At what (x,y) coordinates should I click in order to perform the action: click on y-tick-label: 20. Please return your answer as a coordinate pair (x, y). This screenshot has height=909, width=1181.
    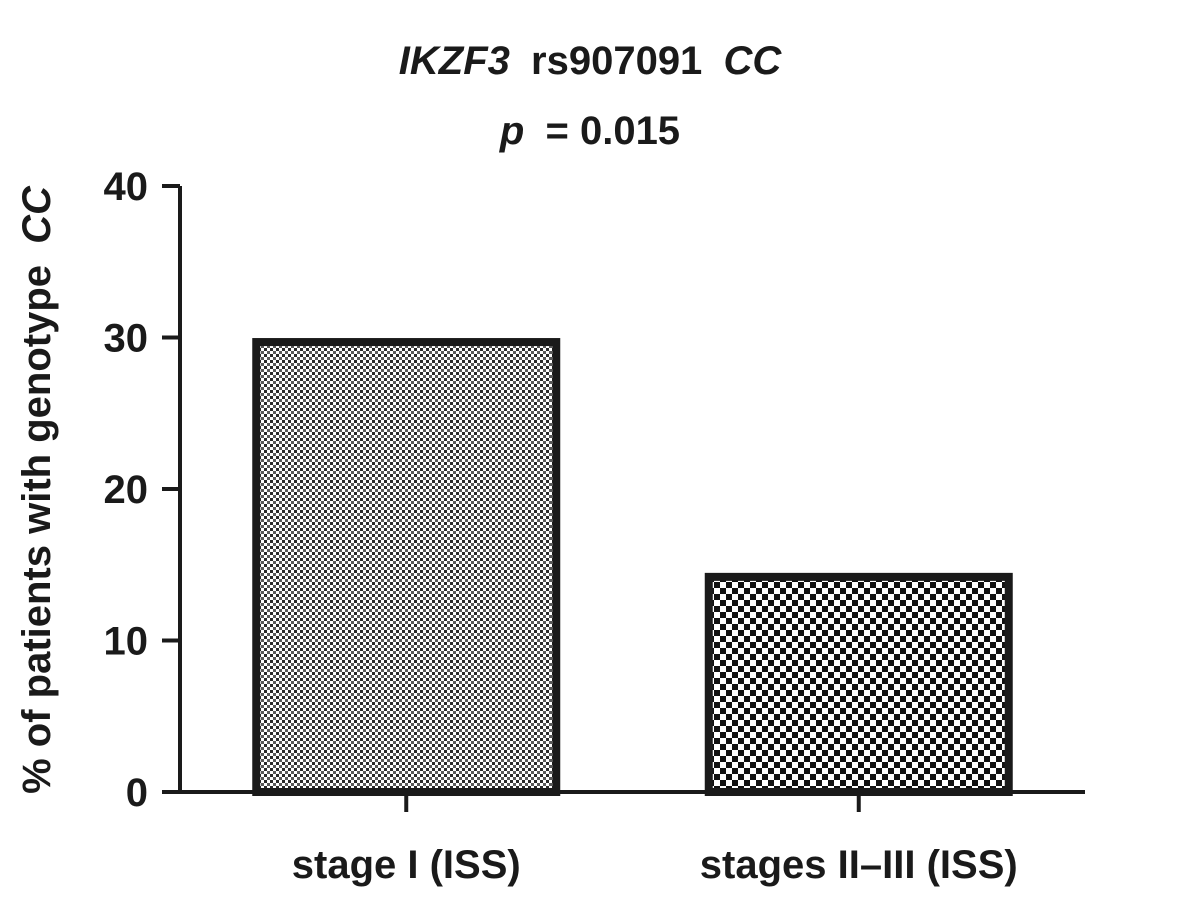
    Looking at the image, I should click on (126, 490).